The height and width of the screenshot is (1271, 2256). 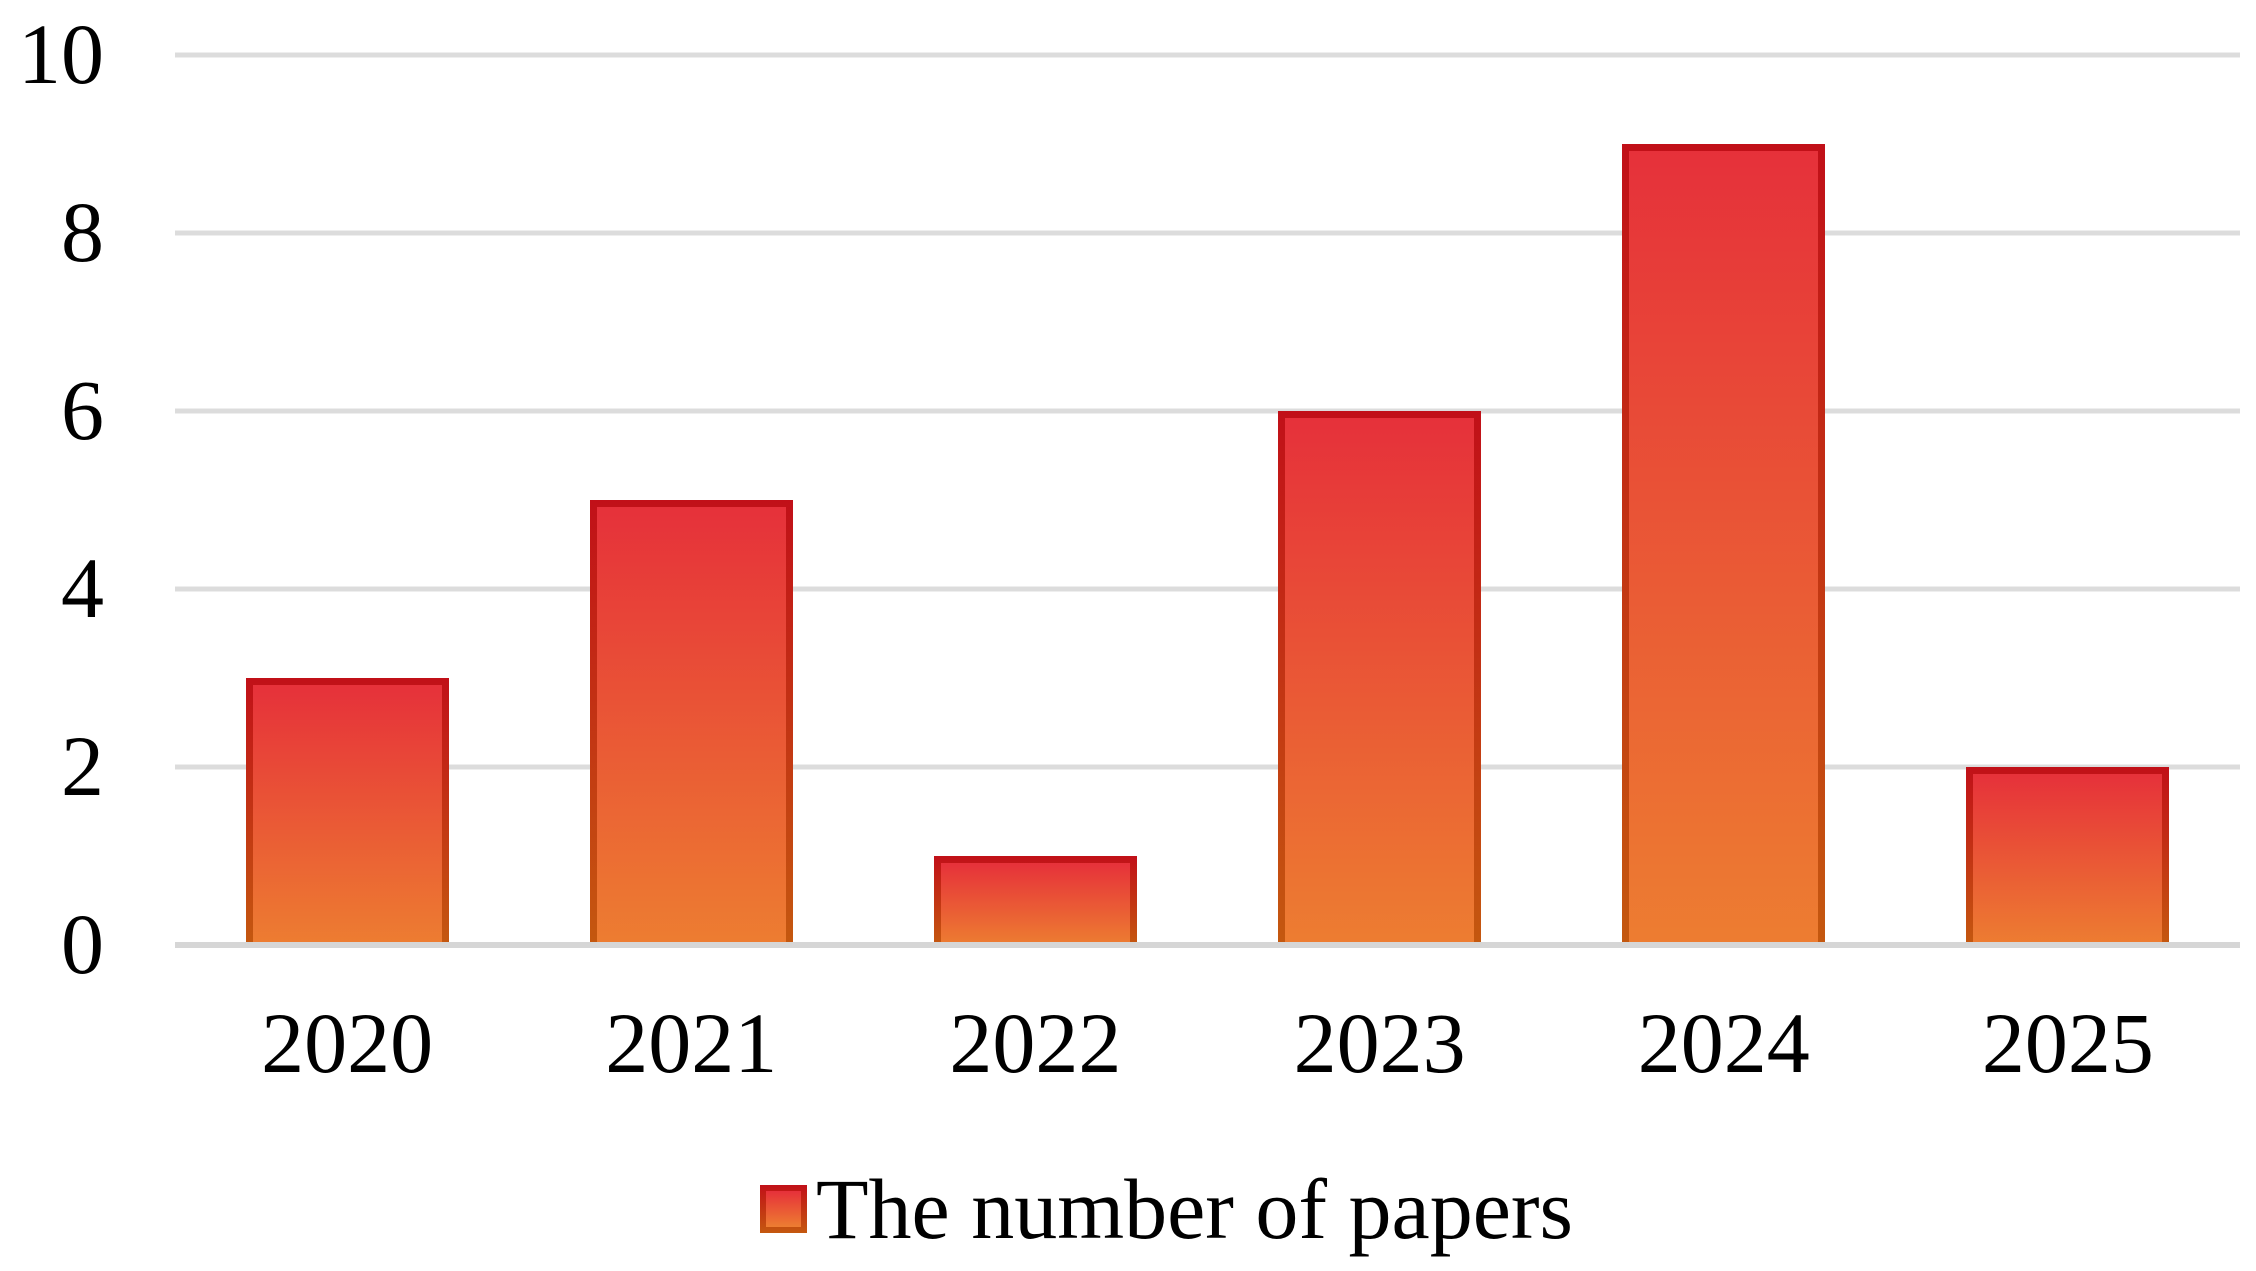 What do you see at coordinates (82, 766) in the screenshot?
I see `y-tick-label: 2` at bounding box center [82, 766].